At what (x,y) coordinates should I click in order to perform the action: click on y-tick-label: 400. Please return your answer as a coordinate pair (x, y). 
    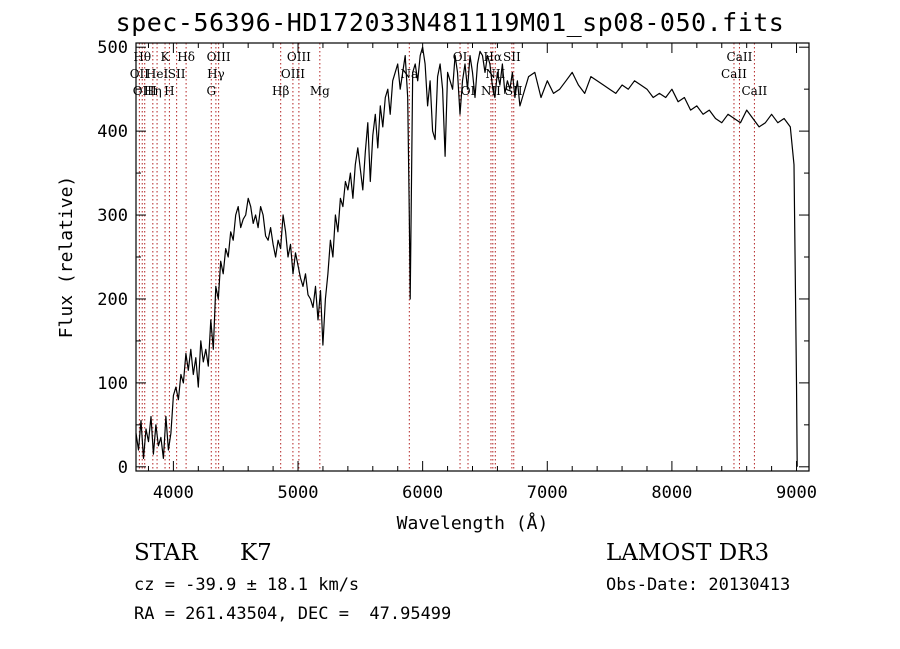
    Looking at the image, I should click on (112, 132).